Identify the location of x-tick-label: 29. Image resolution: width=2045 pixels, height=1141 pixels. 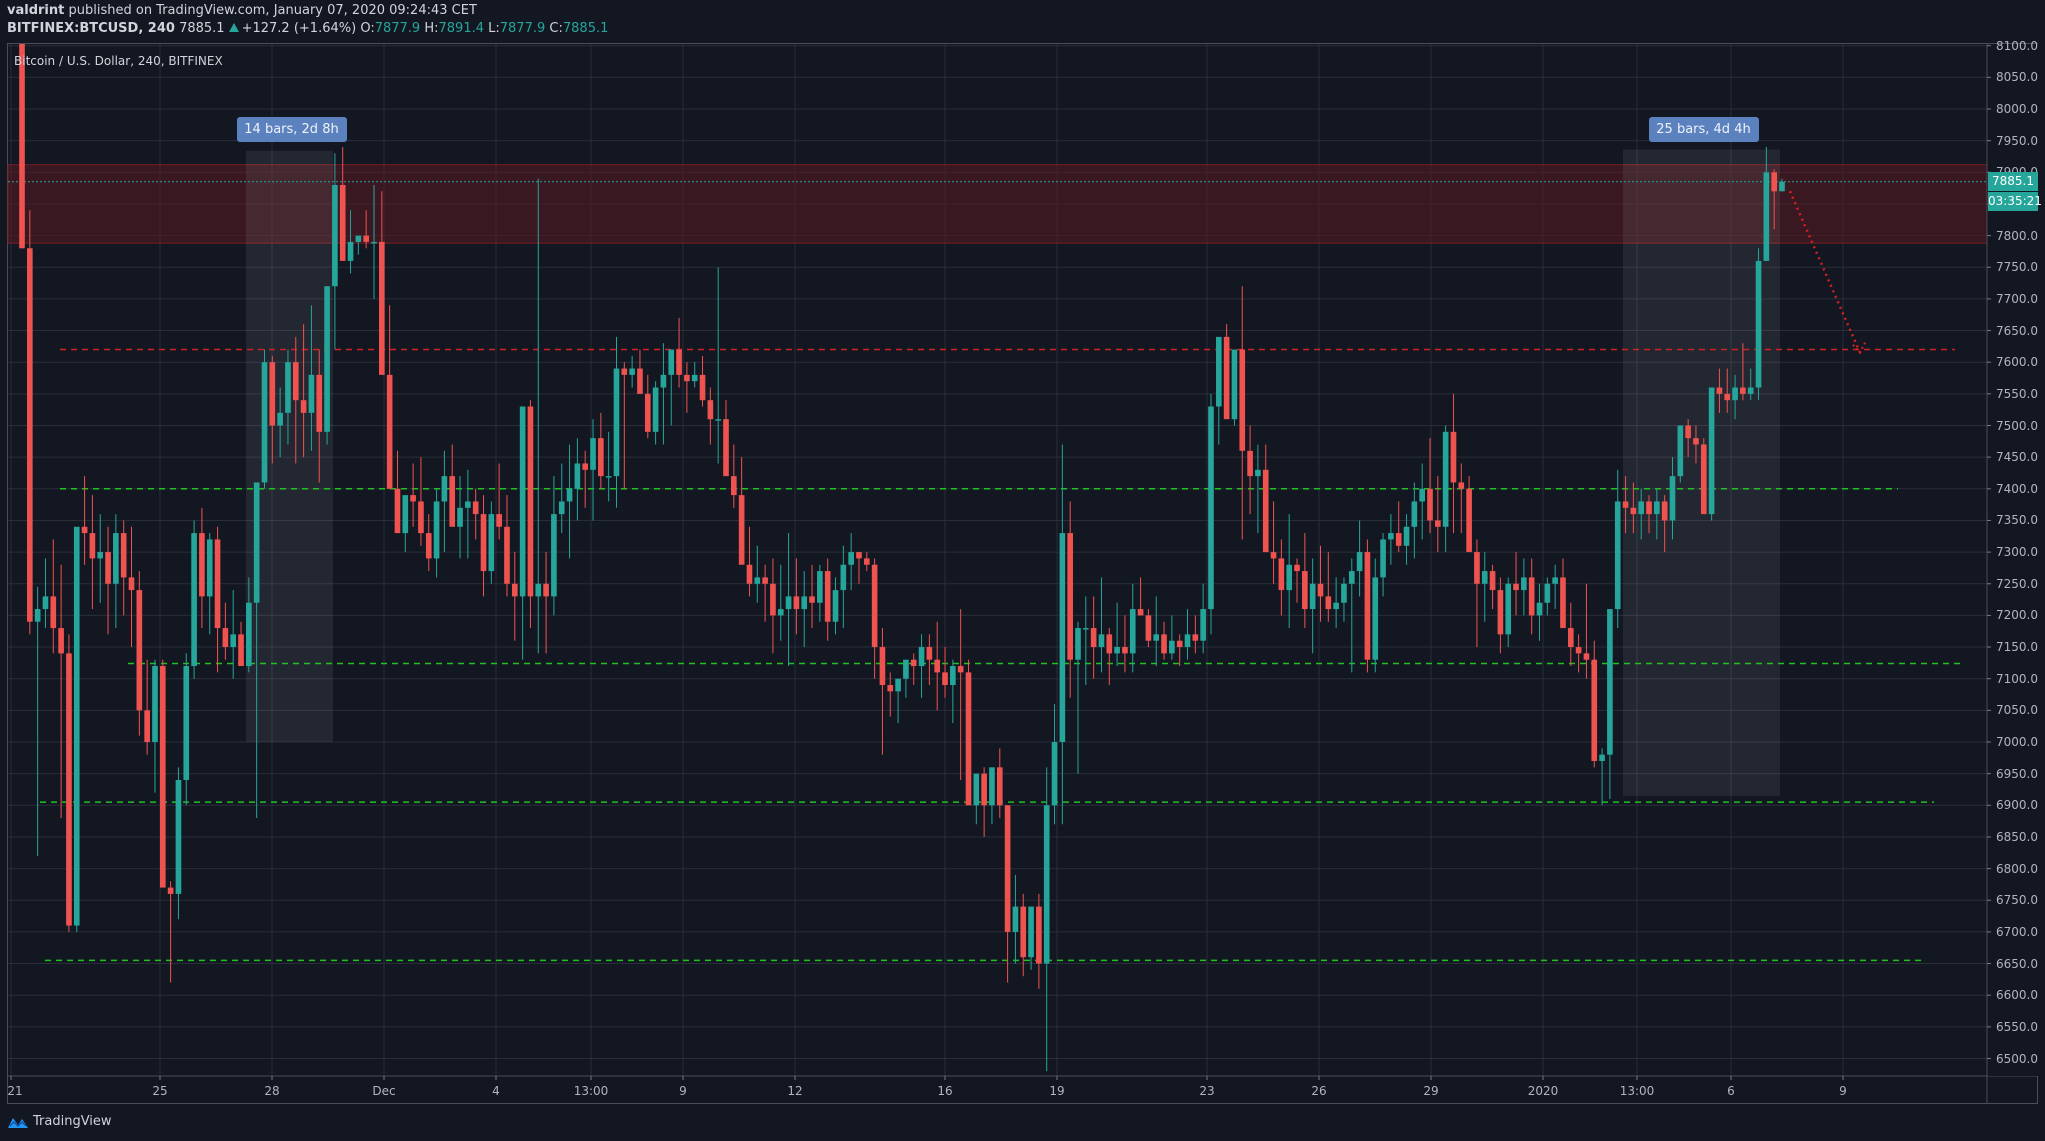
(1431, 1091).